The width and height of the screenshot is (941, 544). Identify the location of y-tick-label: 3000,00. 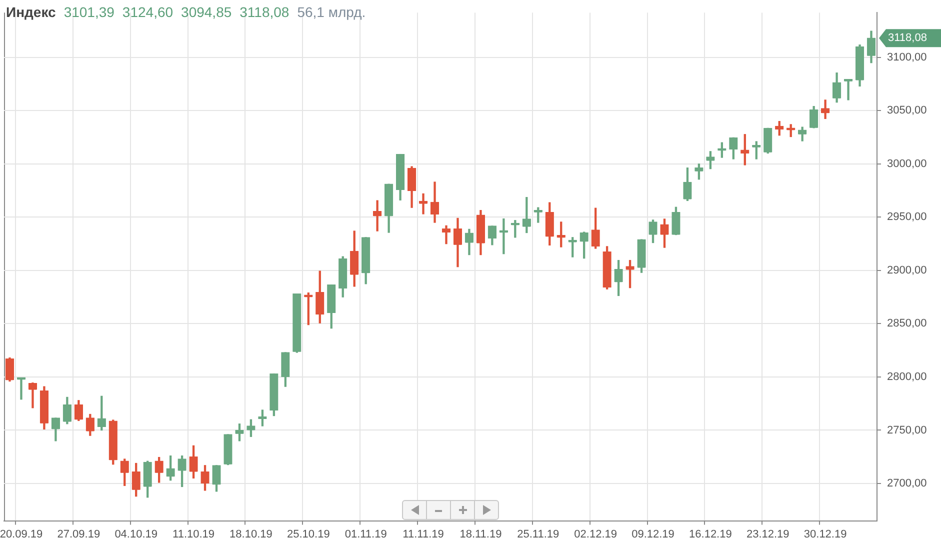
(907, 164).